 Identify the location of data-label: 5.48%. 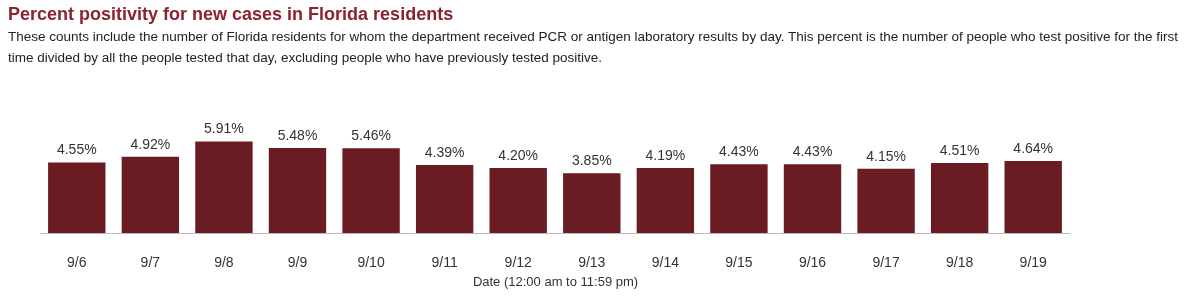
(297, 135).